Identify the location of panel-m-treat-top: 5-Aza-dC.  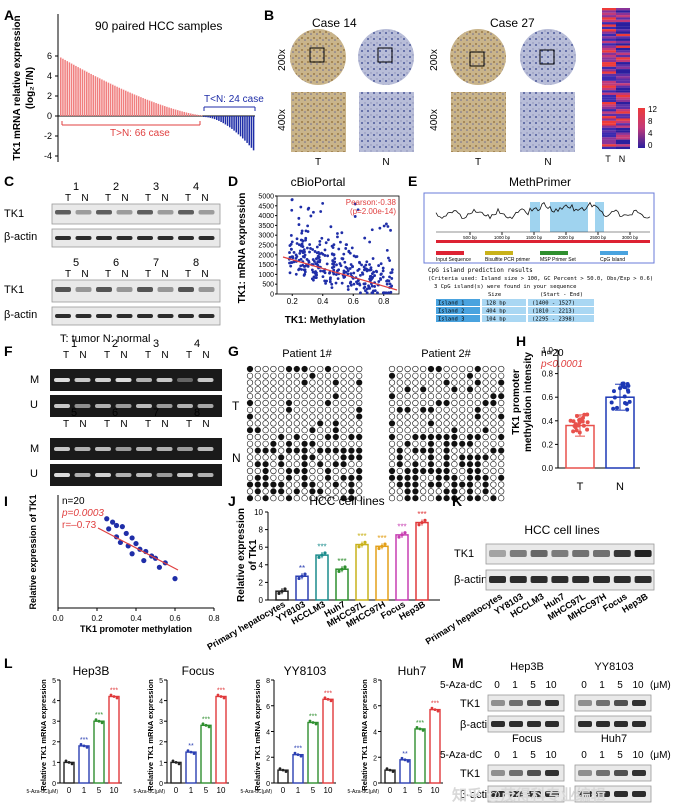
(461, 685).